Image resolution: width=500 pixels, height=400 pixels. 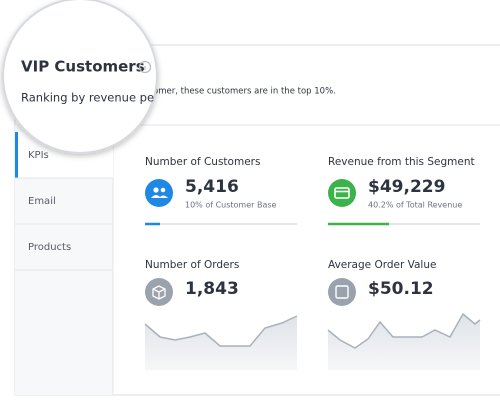 What do you see at coordinates (382, 265) in the screenshot?
I see `card-title: Average Order Value` at bounding box center [382, 265].